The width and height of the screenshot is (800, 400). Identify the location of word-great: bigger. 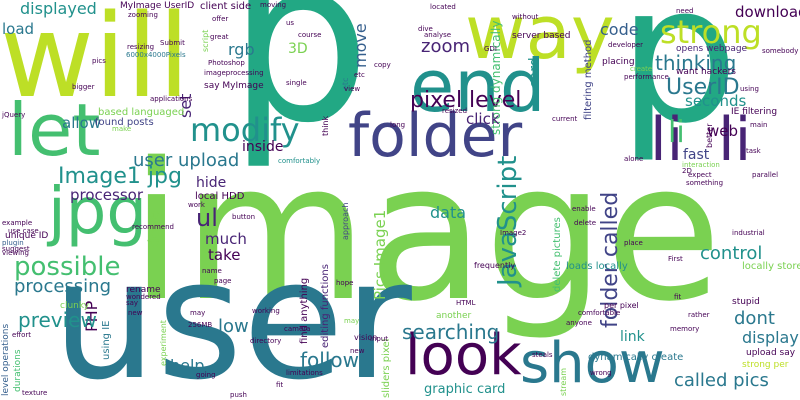
(83, 87).